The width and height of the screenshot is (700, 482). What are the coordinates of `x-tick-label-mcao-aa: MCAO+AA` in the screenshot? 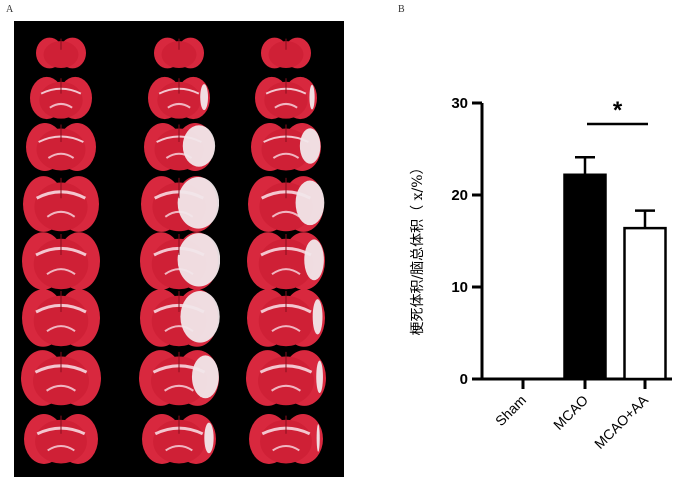 It's located at (621, 421).